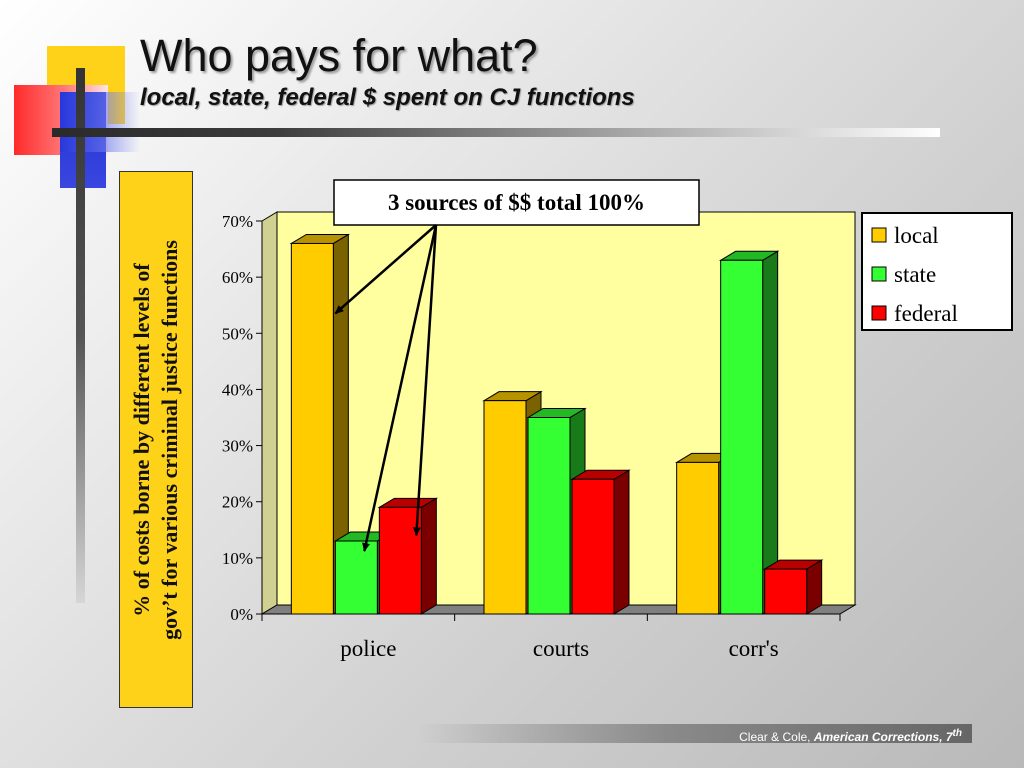 This screenshot has height=768, width=1024. I want to click on legend-swatch-state, so click(879, 274).